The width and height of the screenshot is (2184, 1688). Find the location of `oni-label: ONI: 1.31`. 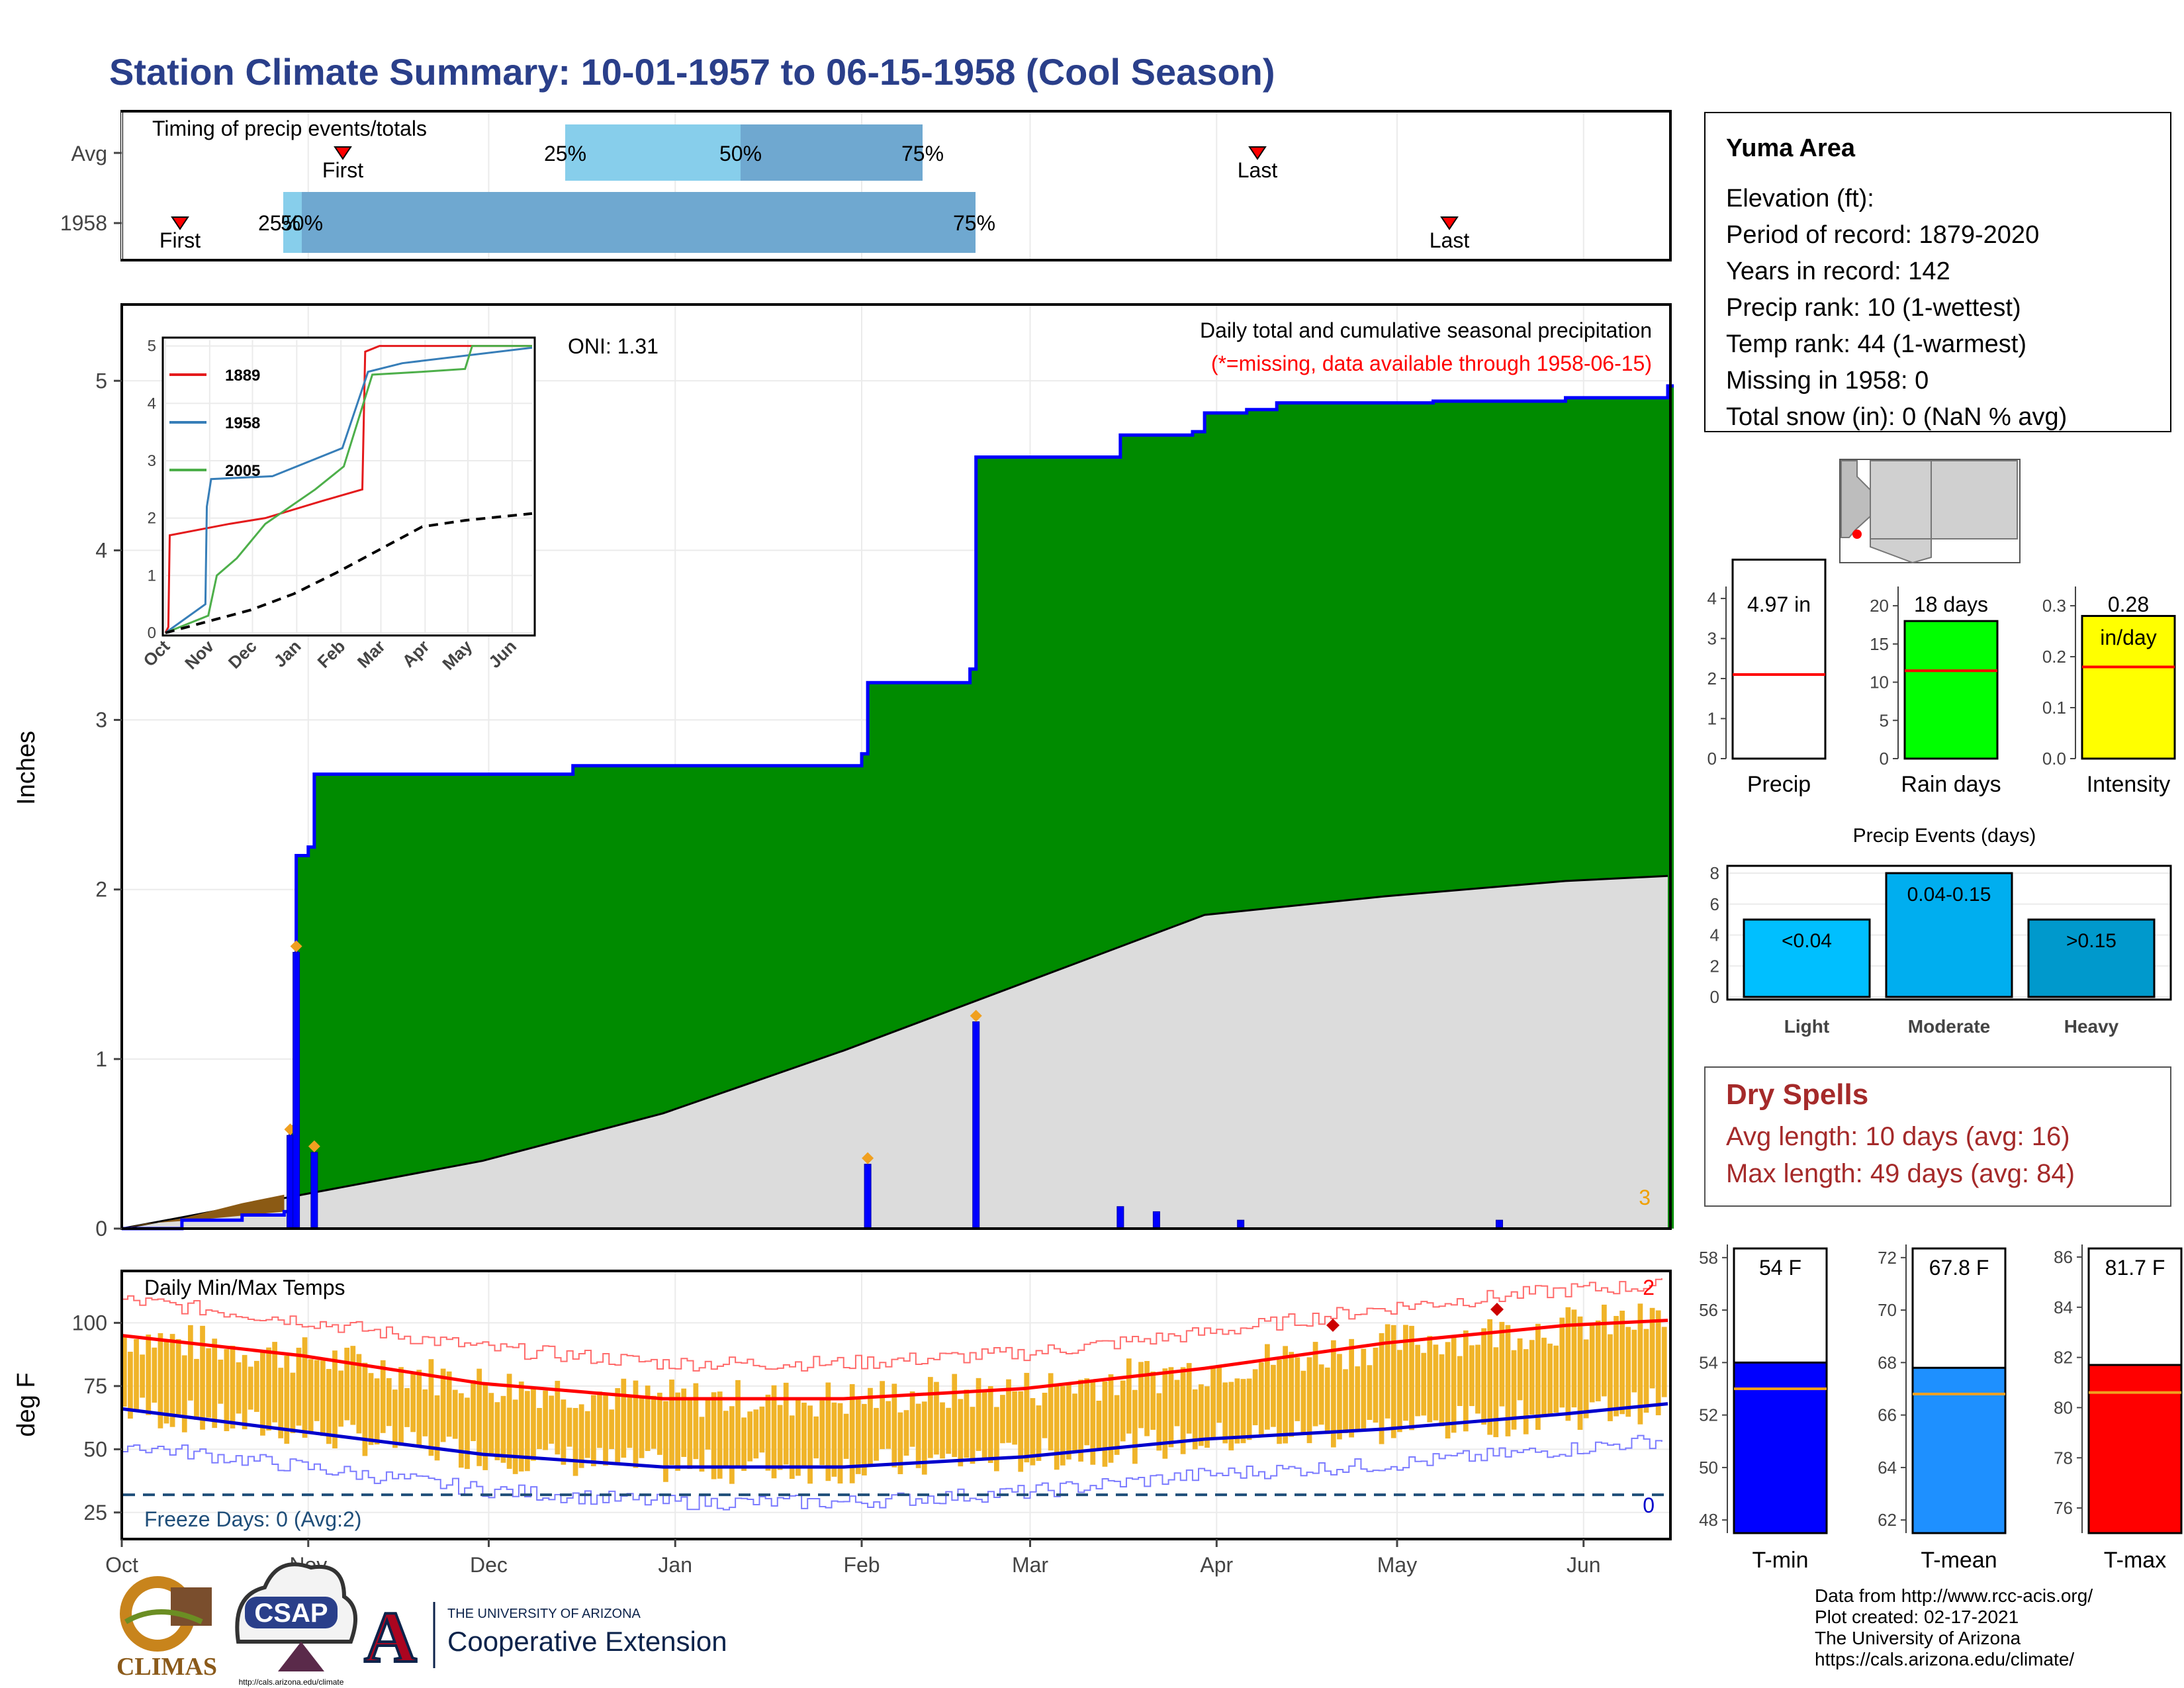

oni-label: ONI: 1.31 is located at coordinates (613, 346).